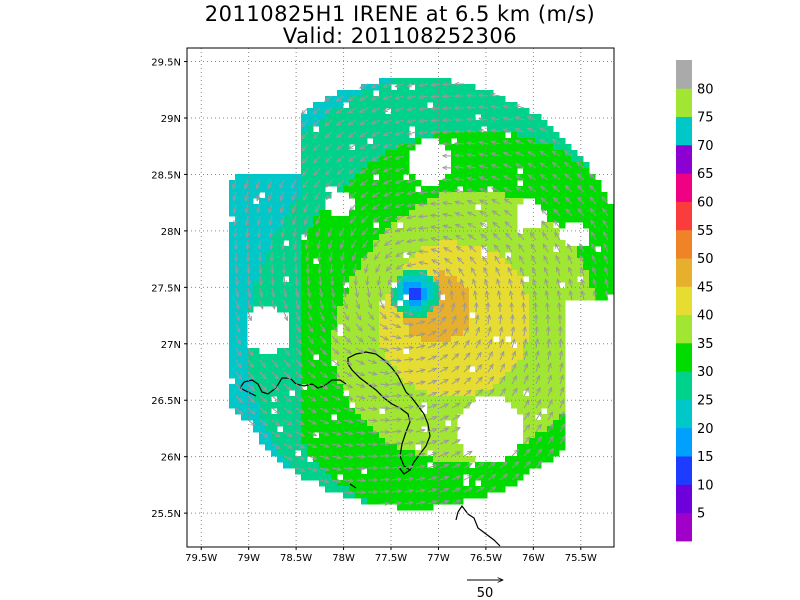  I want to click on map-title-line1: 20110825H1 IRENE at 6.5 km (m/s), so click(400, 14).